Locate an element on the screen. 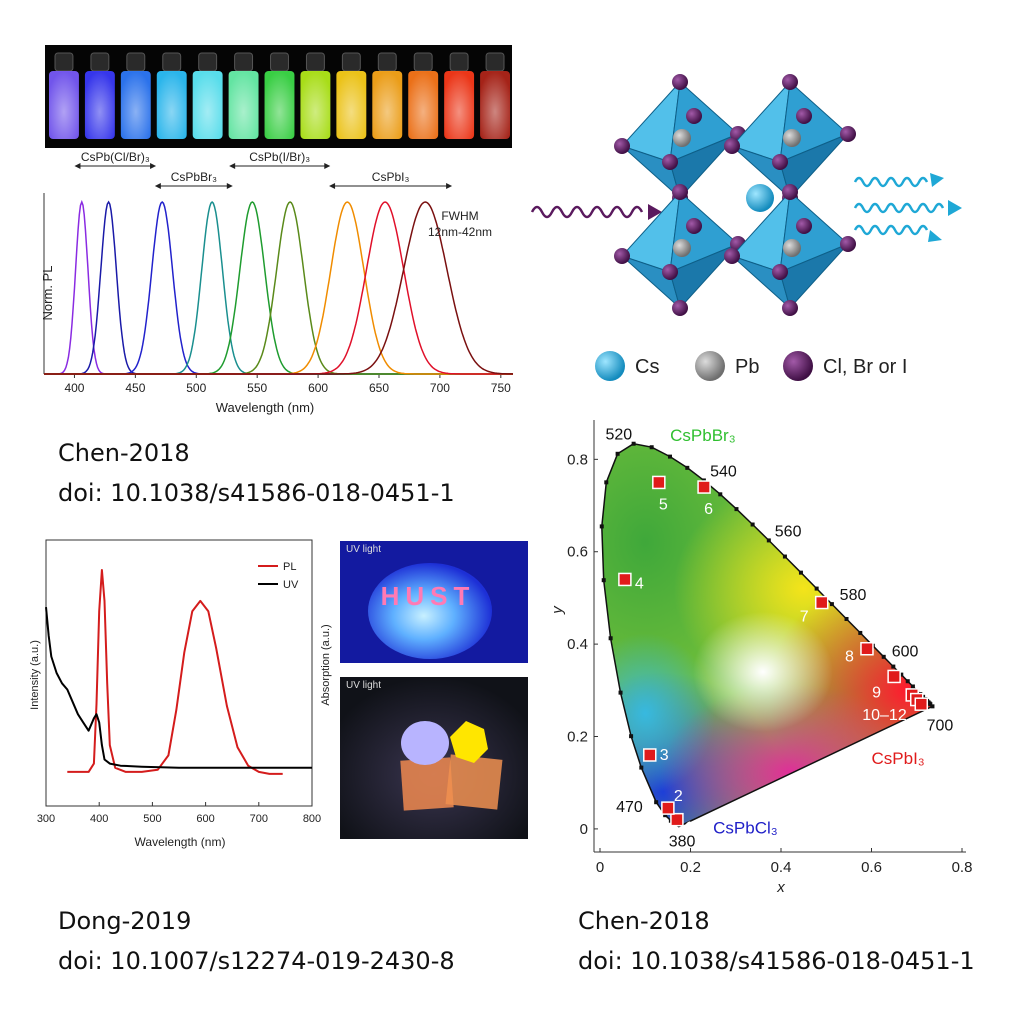 The height and width of the screenshot is (1024, 1024). cie-point-label: 3 is located at coordinates (664, 755).